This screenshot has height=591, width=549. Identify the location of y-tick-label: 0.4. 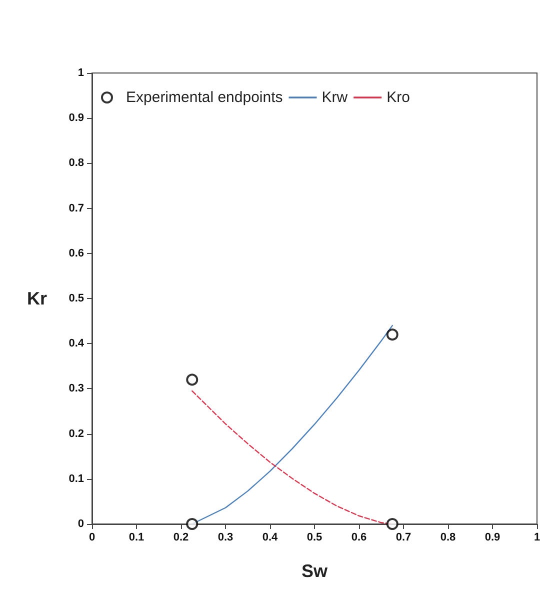
(76, 344).